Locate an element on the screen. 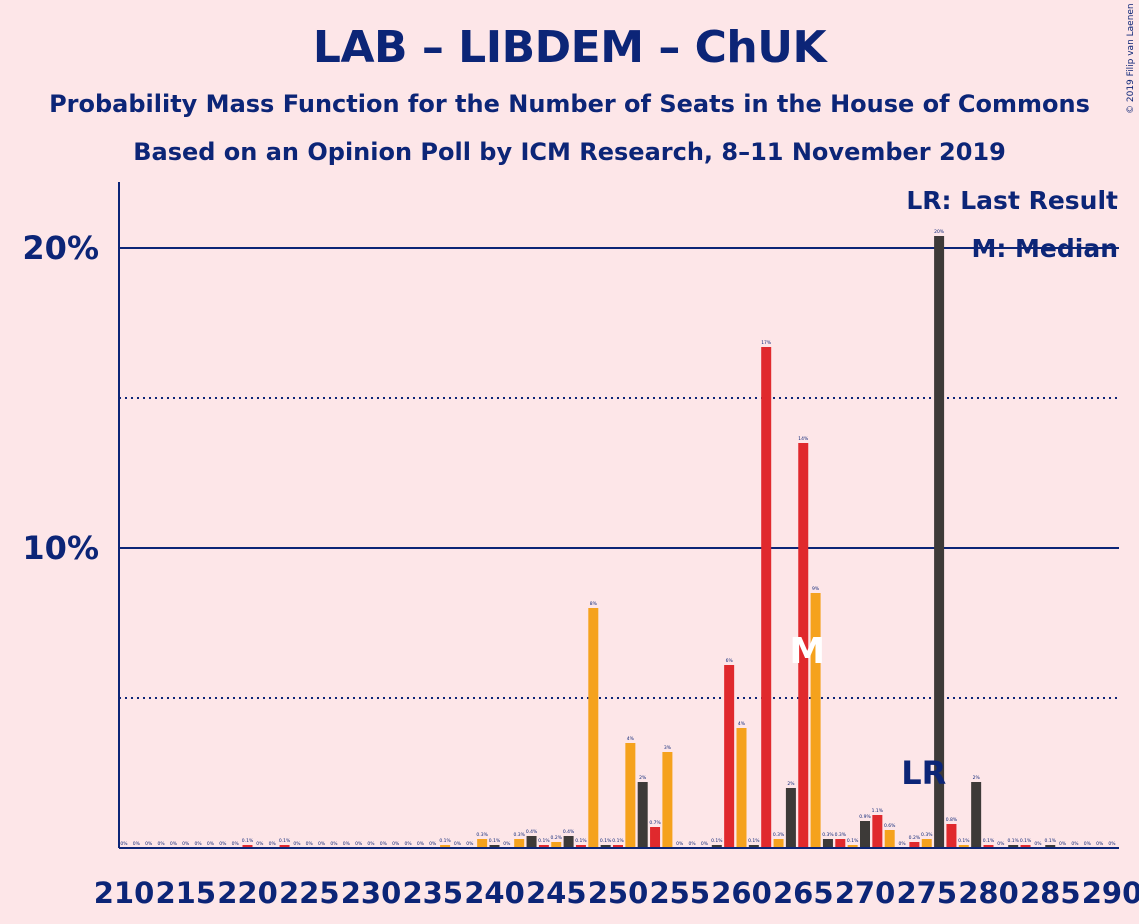 Image resolution: width=1139 pixels, height=924 pixels. data-label-seat-257: 0% is located at coordinates (705, 844).